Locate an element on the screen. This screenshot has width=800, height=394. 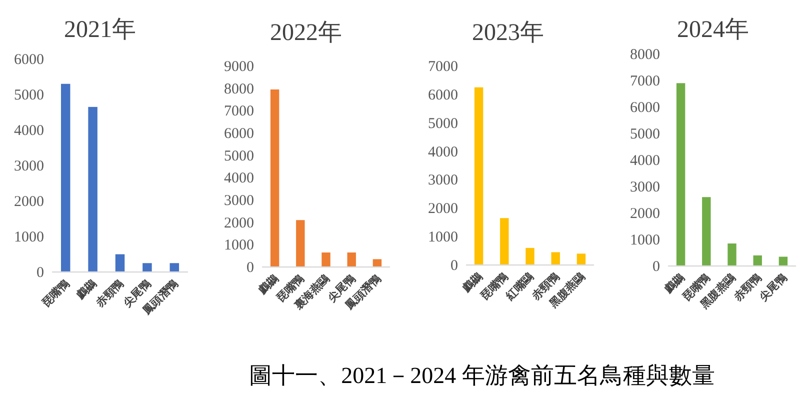
chart-title: 2024年 is located at coordinates (713, 30).